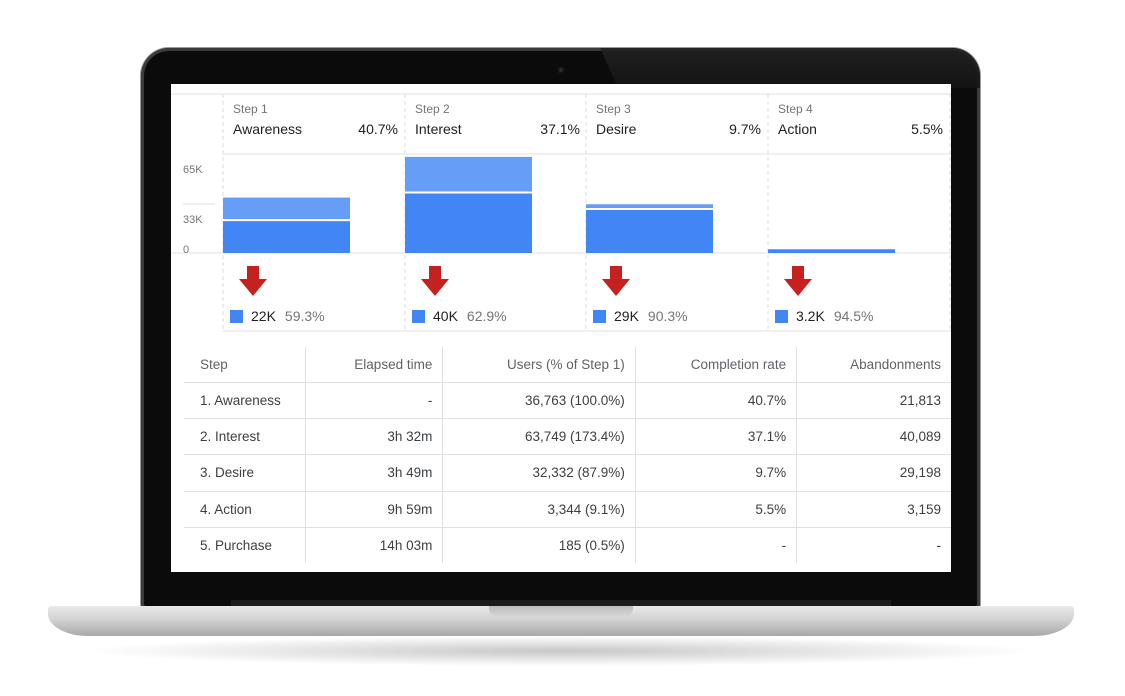 This screenshot has width=1125, height=696. What do you see at coordinates (438, 129) in the screenshot?
I see `step-name: Interest` at bounding box center [438, 129].